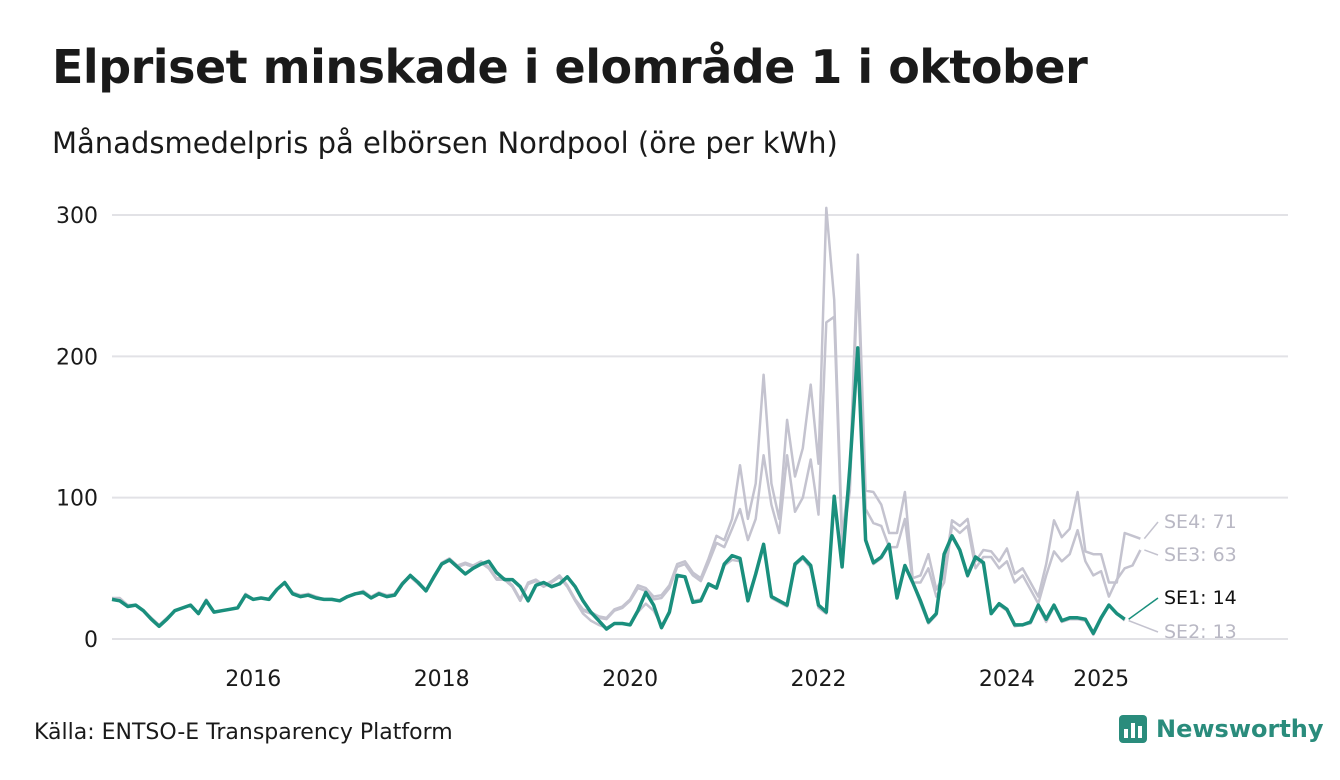  I want to click on y-tick-label: 100, so click(77, 499).